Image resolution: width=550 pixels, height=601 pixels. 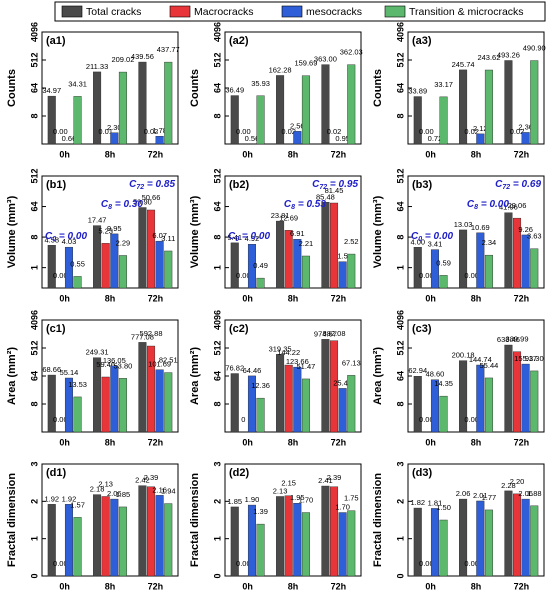 I want to click on value-label: 243.62, so click(x=488, y=57).